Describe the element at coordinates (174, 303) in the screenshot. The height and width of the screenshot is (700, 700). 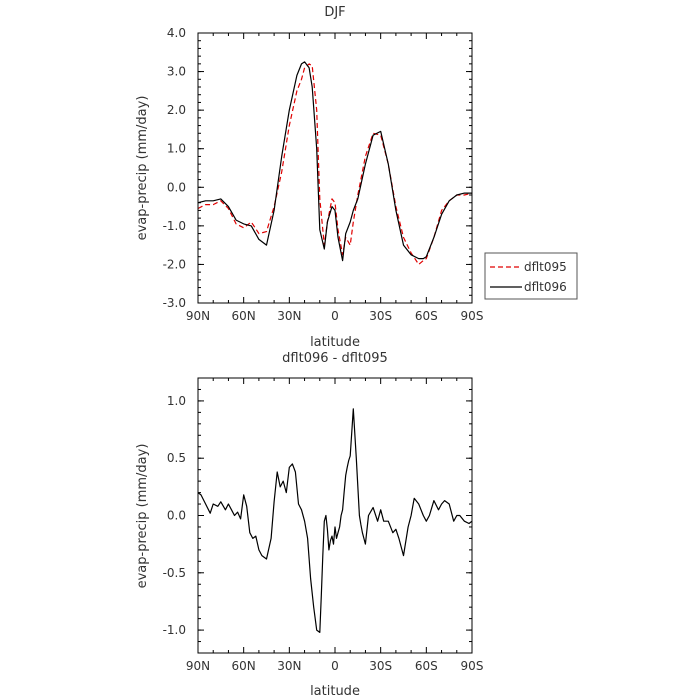
I see `y-tick-label: -3.0` at that location.